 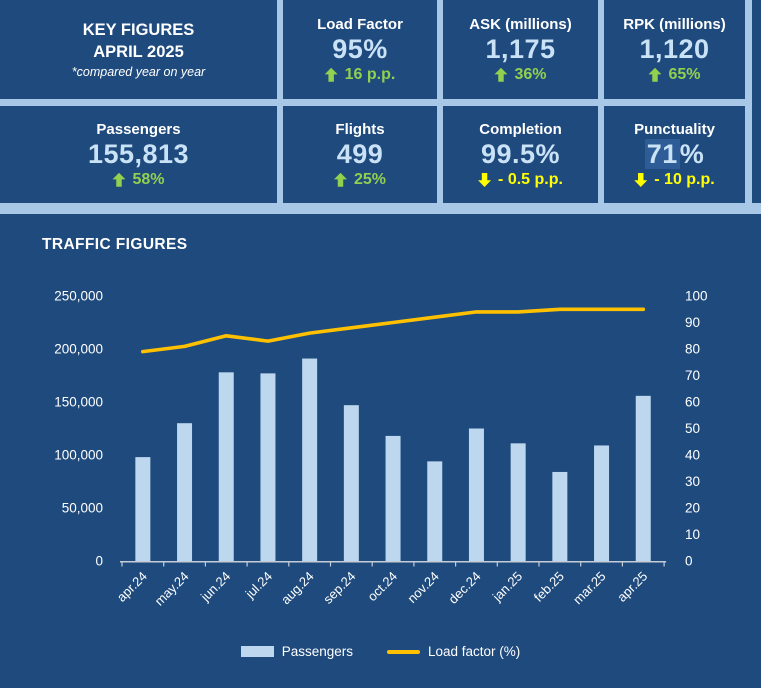 I want to click on x-axis-category-label: jan.25, so click(x=507, y=587).